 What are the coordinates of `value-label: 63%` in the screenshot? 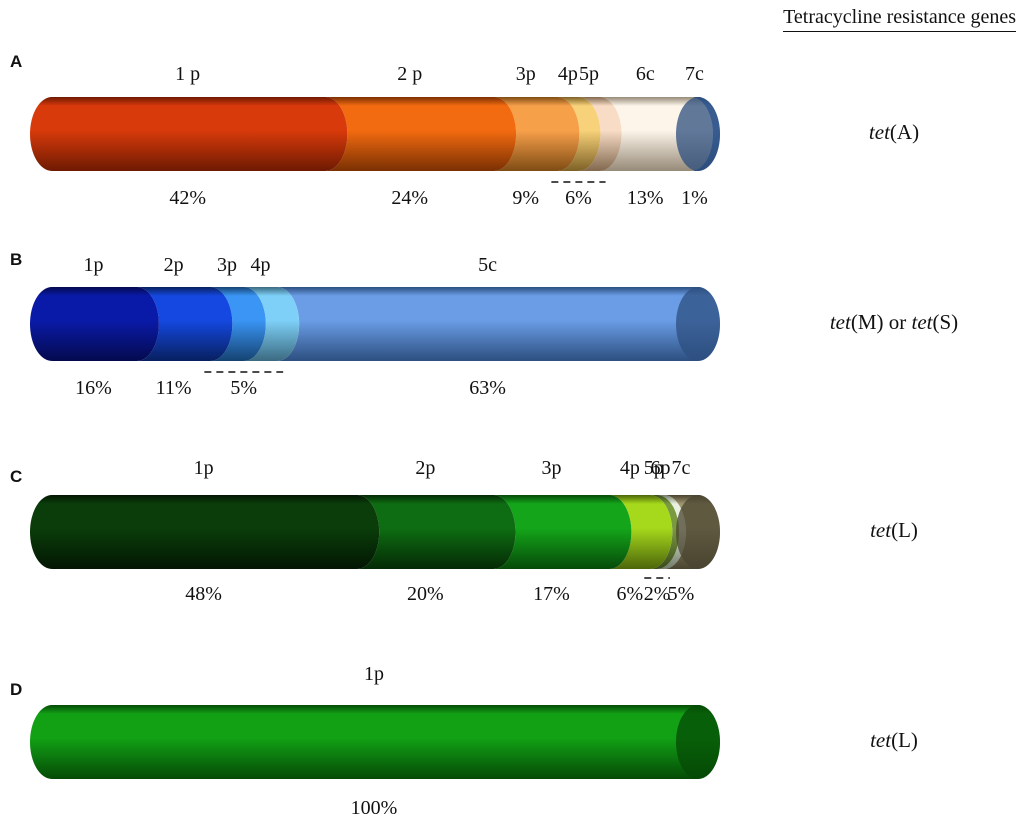 It's located at (487, 388).